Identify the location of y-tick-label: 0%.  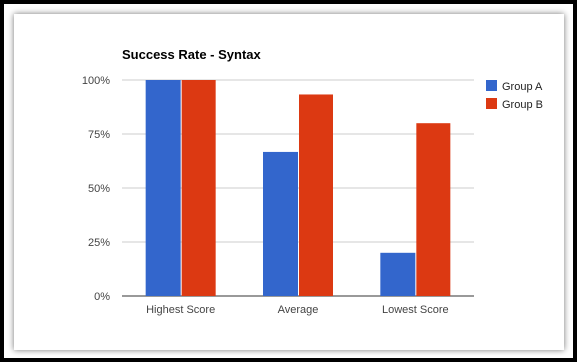
(102, 297).